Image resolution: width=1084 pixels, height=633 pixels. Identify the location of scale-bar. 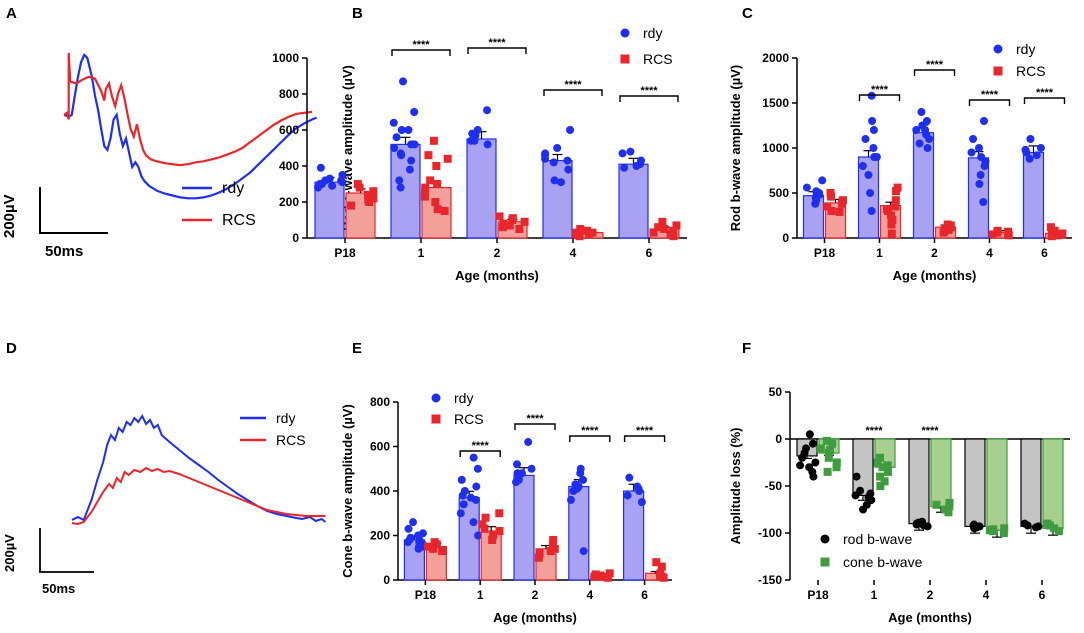
(66, 550).